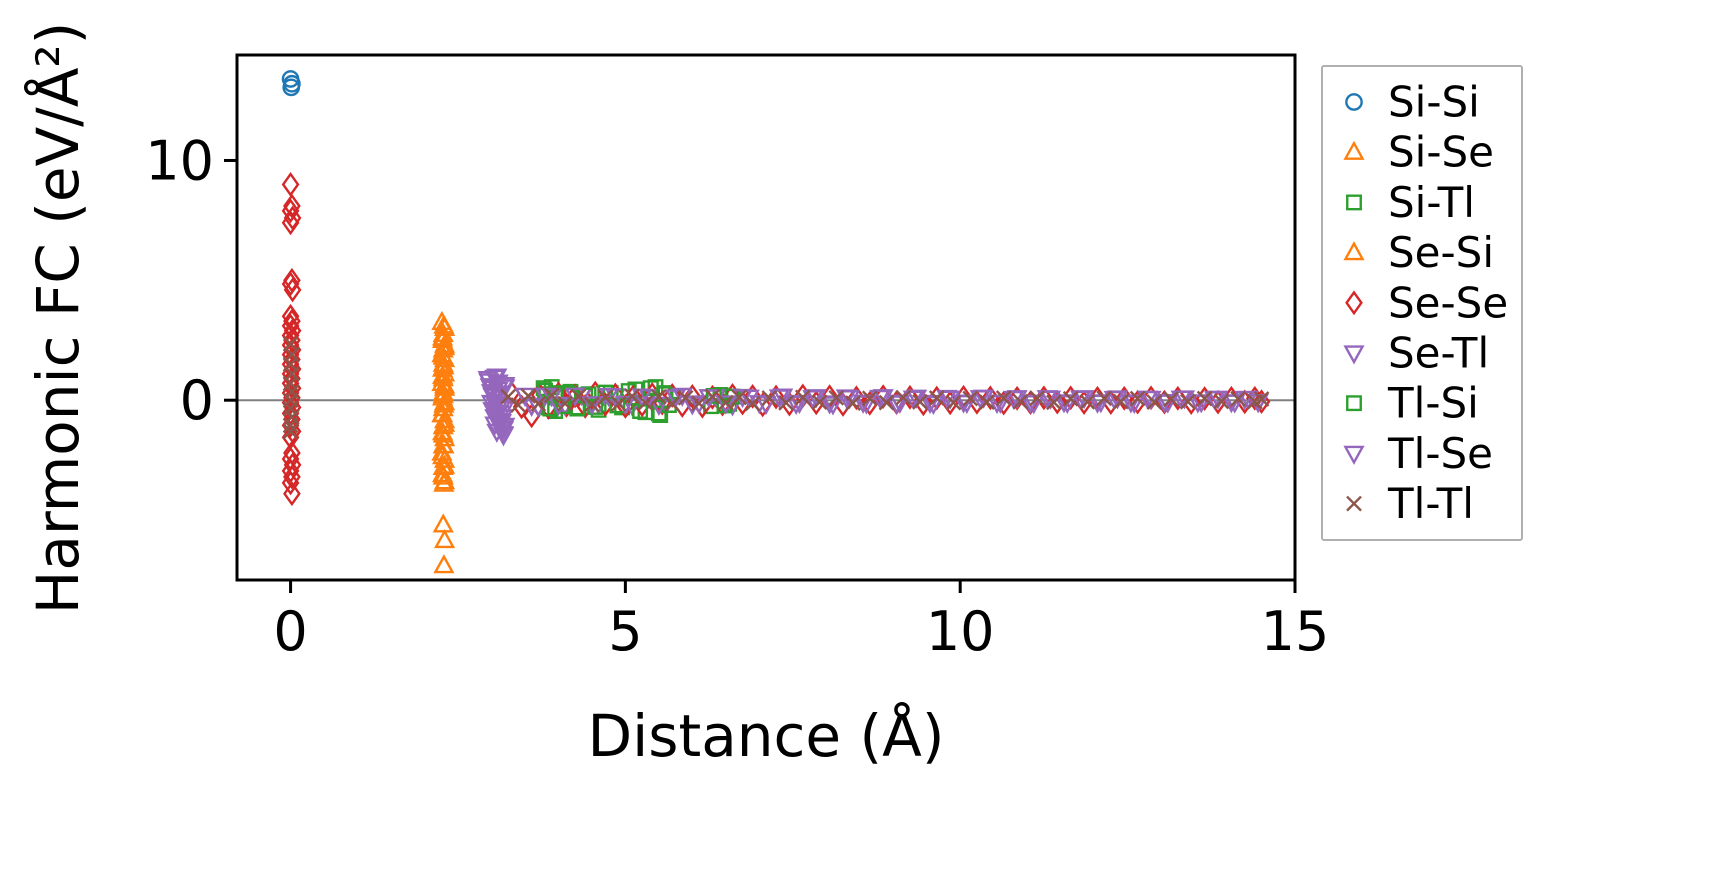 The height and width of the screenshot is (887, 1717). I want to click on circle-legend-icon, so click(1354, 102).